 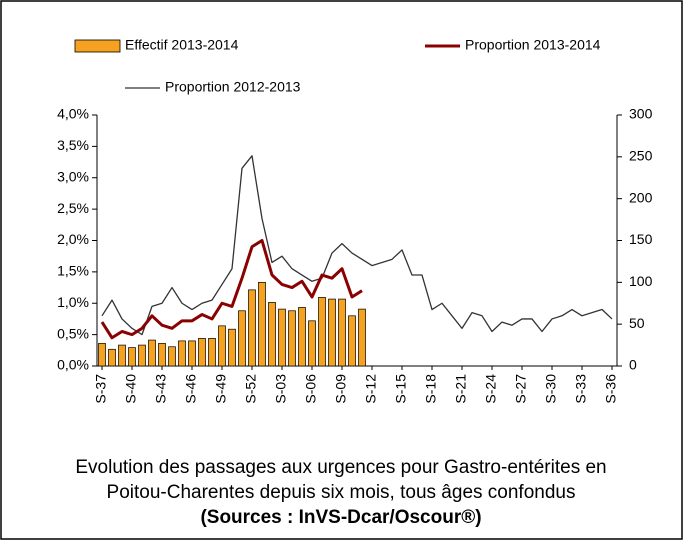 I want to click on y-tick-label: 3,0%, so click(x=73, y=176).